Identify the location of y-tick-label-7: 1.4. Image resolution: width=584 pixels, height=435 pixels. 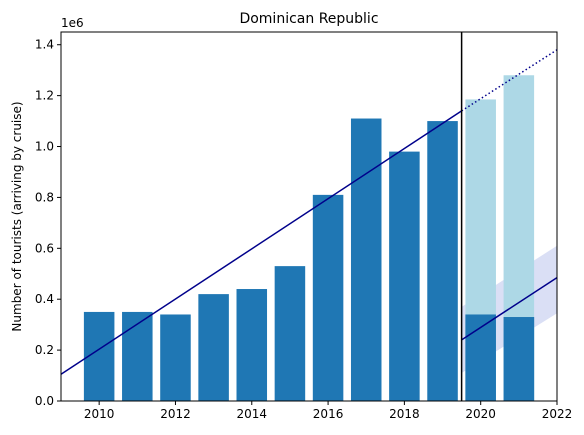
(44, 45).